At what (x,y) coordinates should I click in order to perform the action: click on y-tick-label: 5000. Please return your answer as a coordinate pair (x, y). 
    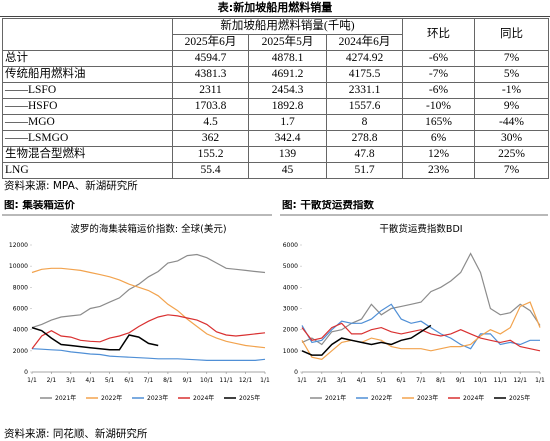
    Looking at the image, I should click on (290, 266).